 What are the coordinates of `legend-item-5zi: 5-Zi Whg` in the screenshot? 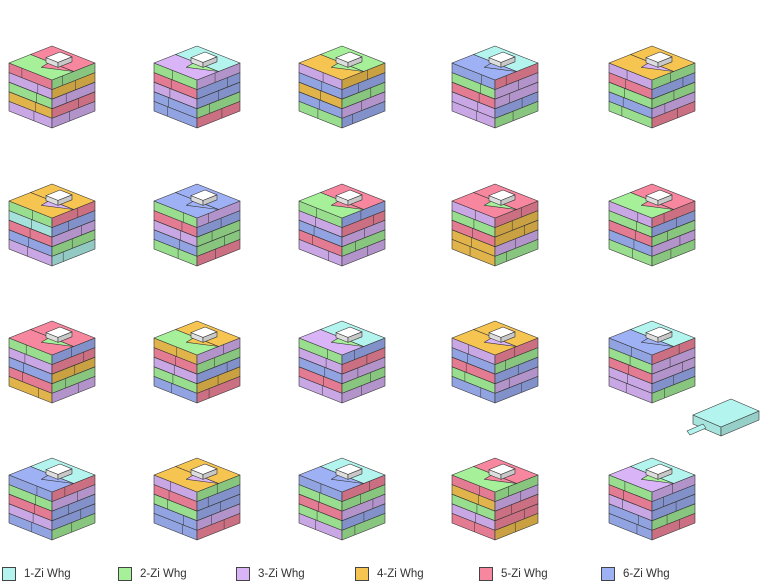 It's located at (513, 574).